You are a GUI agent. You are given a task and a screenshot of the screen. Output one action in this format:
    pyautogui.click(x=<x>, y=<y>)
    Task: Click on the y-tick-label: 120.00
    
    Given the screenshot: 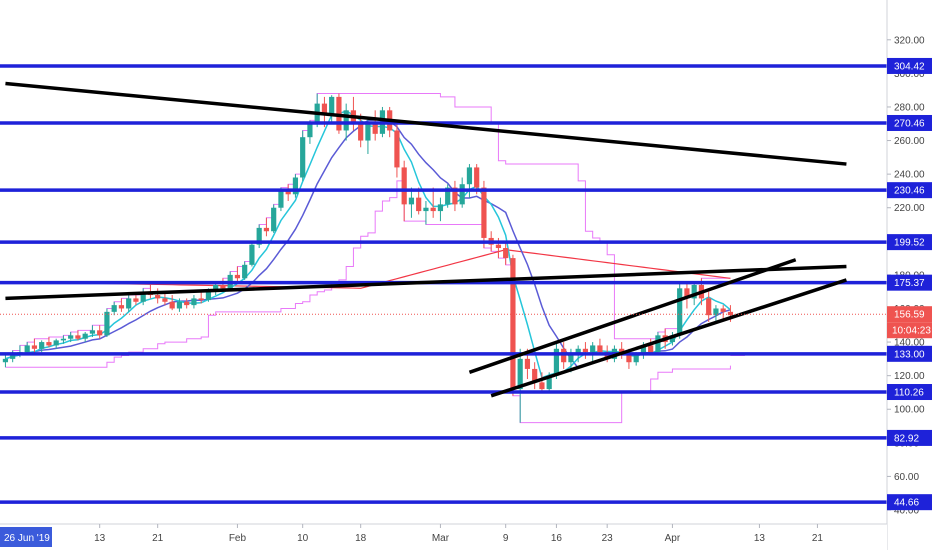 What is the action you would take?
    pyautogui.click(x=909, y=376)
    